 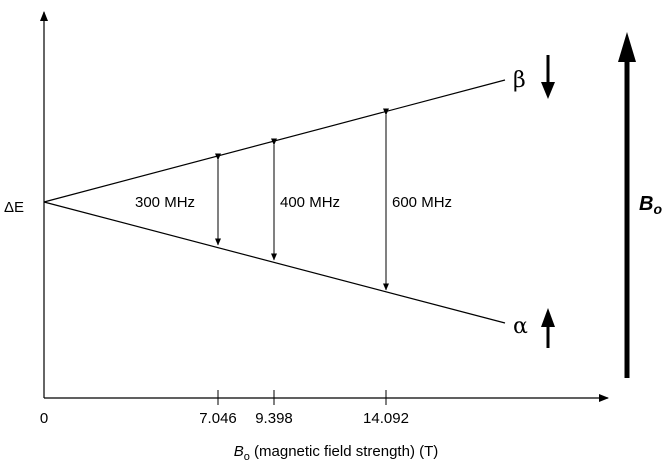 I want to click on x-tick-label: 7.046, so click(x=218, y=418).